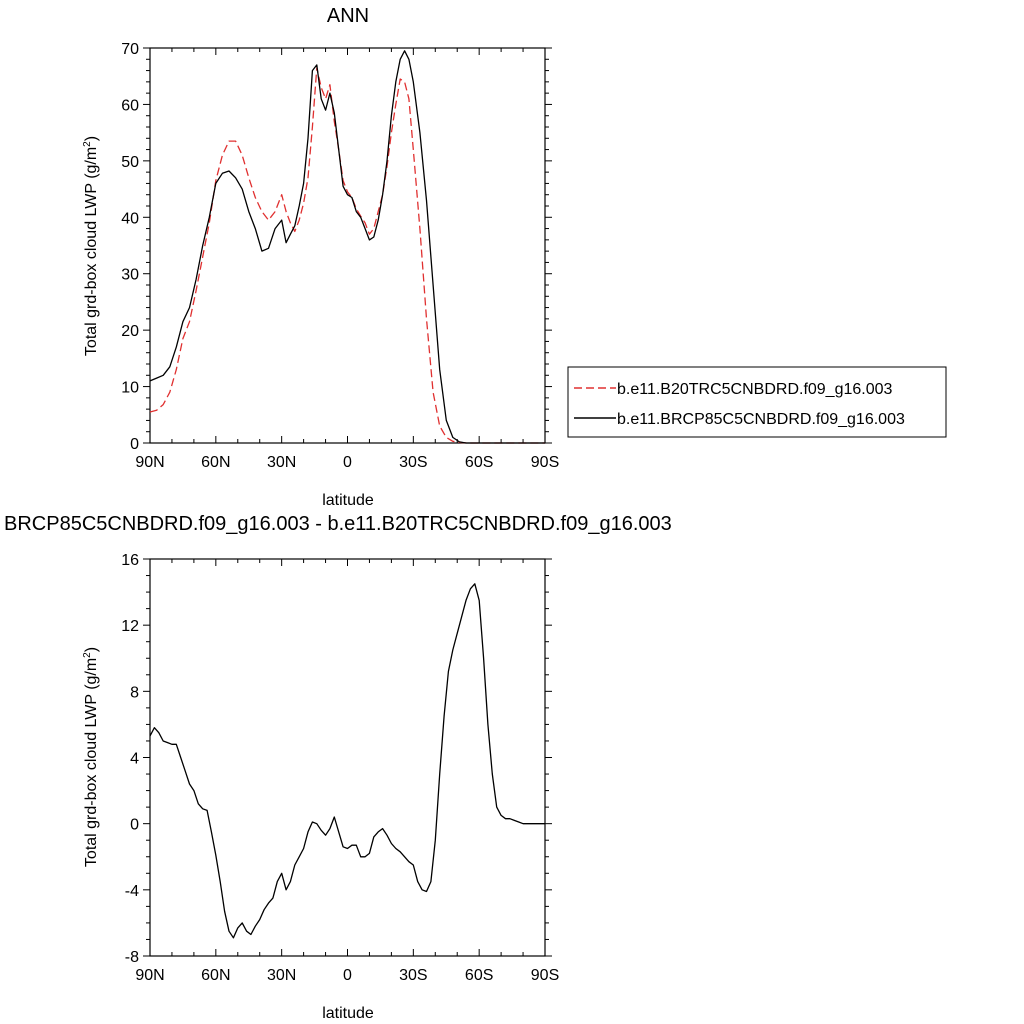 Image resolution: width=1024 pixels, height=1024 pixels. Describe the element at coordinates (761, 419) in the screenshot. I see `legend-label-rcp85: b.e11.BRCP85C5CNBDRD.f09_g16.003` at that location.